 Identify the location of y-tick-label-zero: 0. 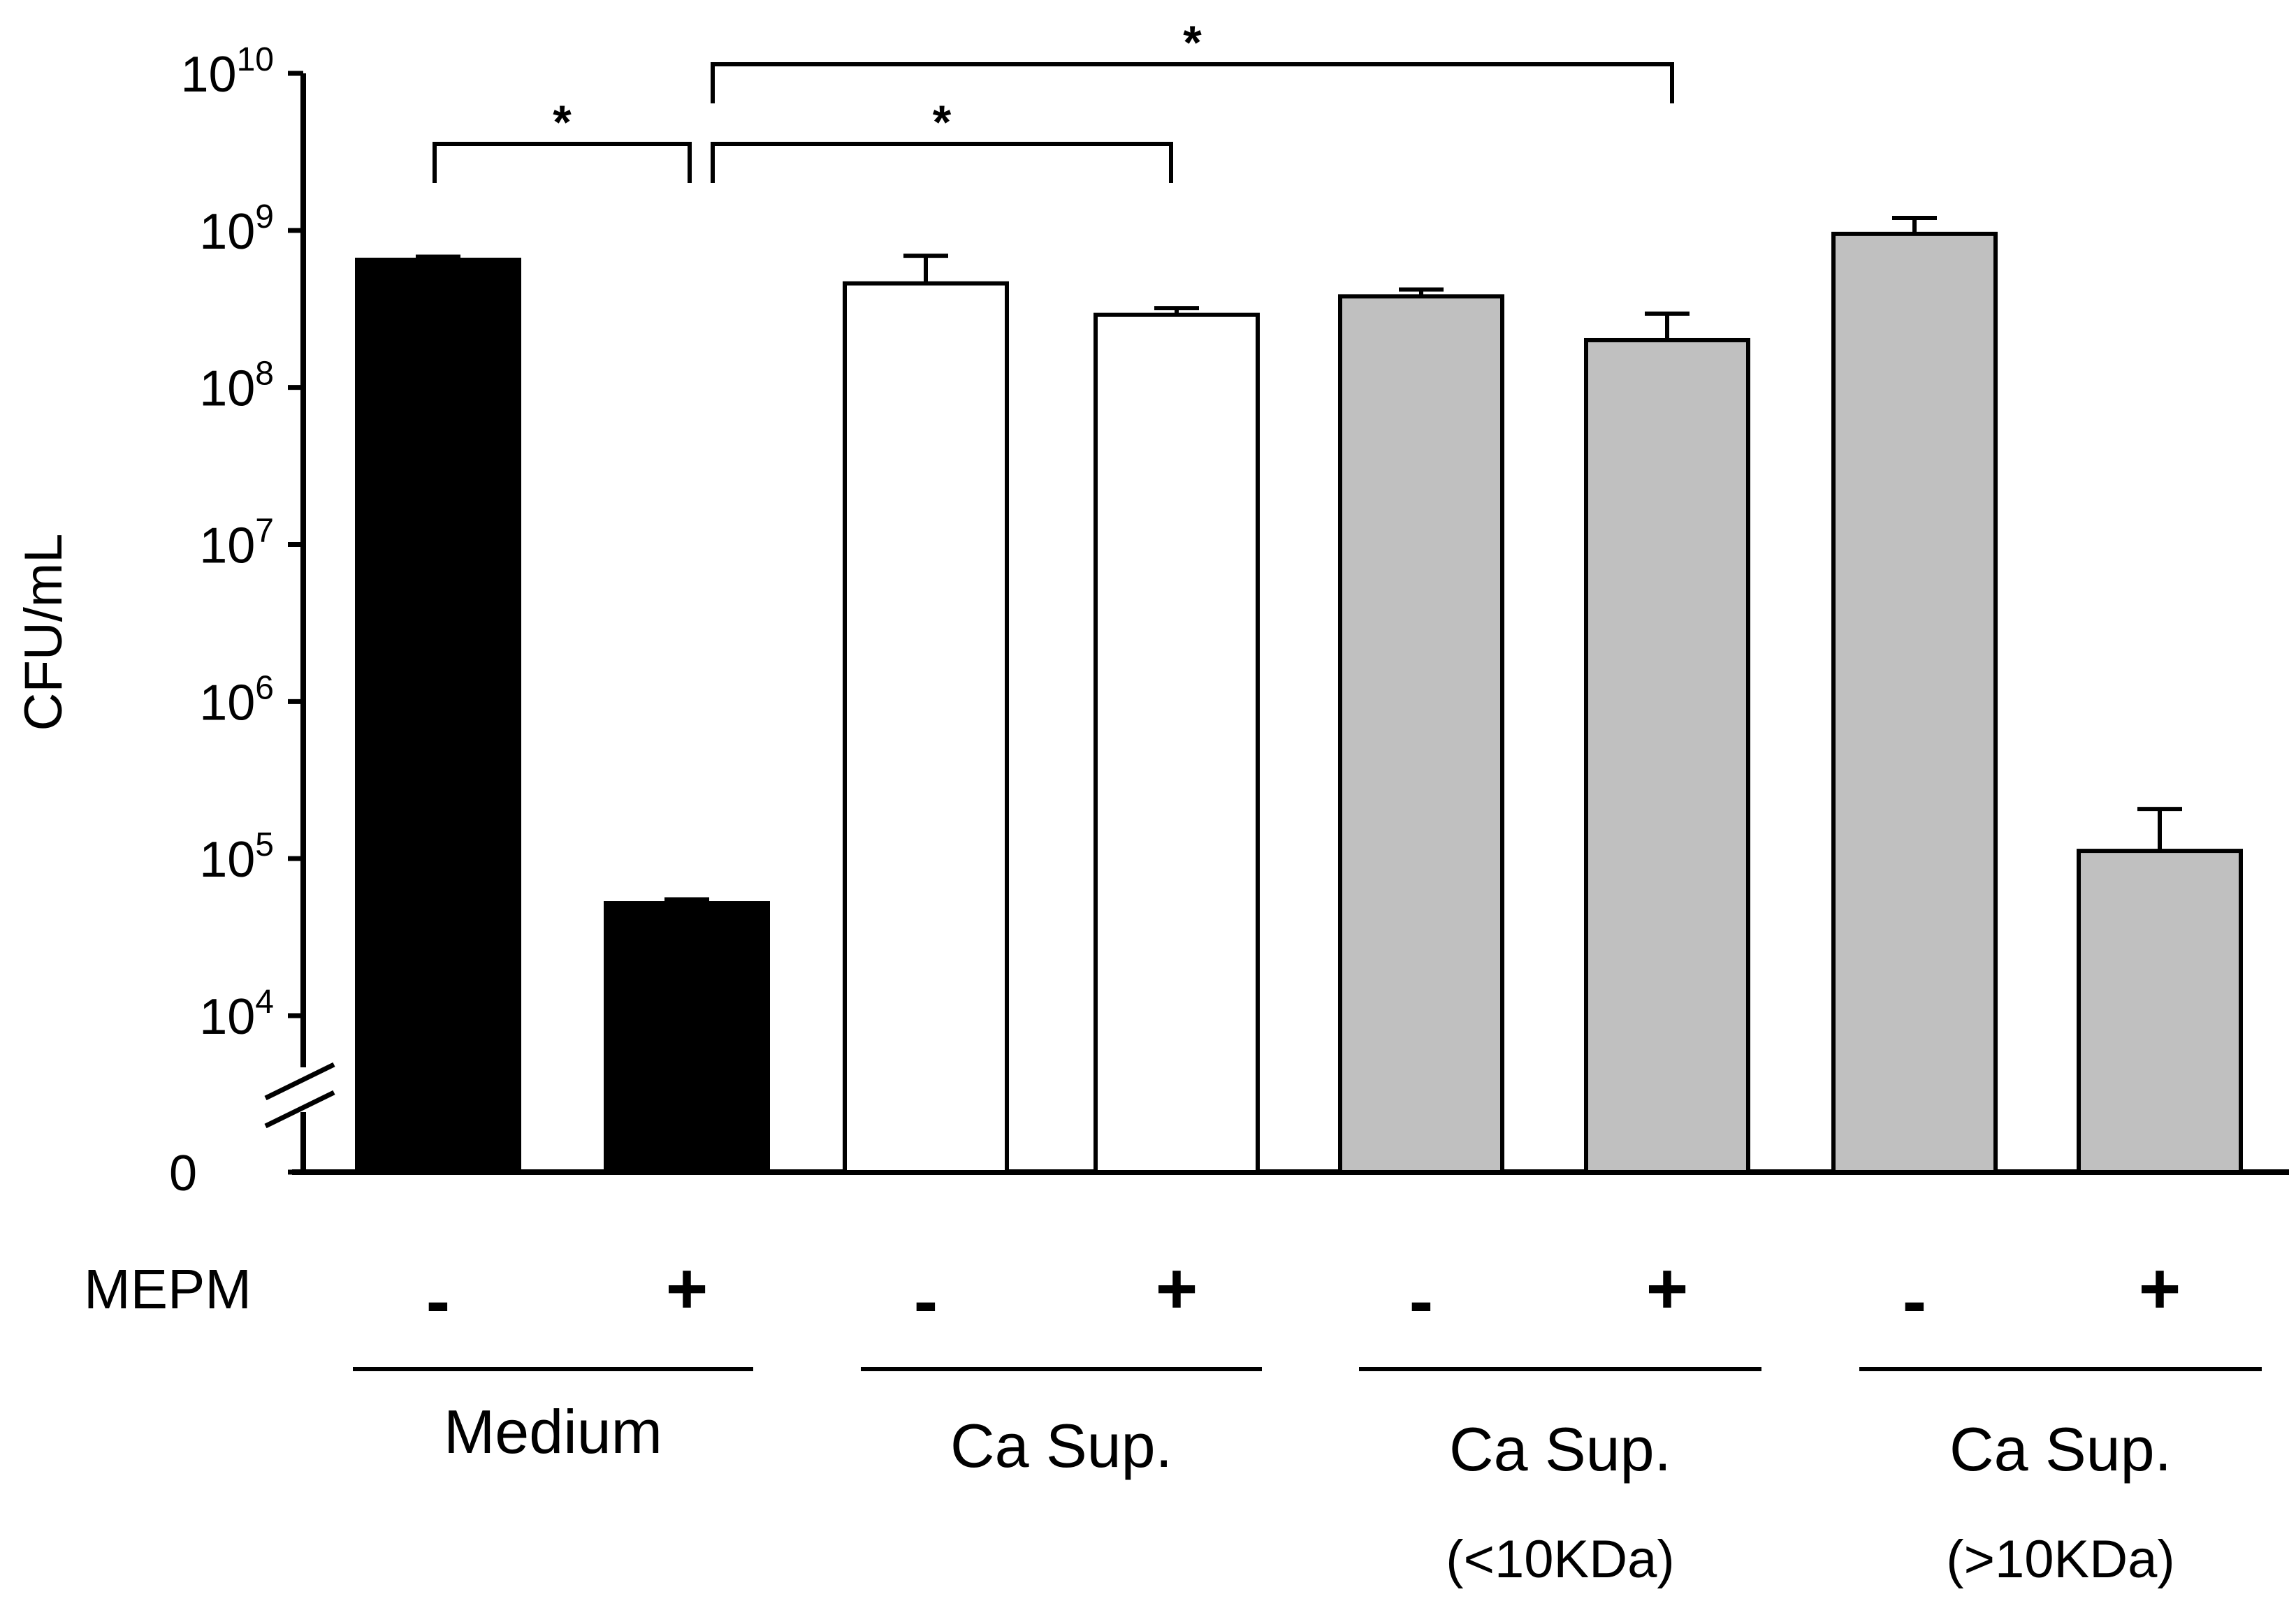
(183, 1173).